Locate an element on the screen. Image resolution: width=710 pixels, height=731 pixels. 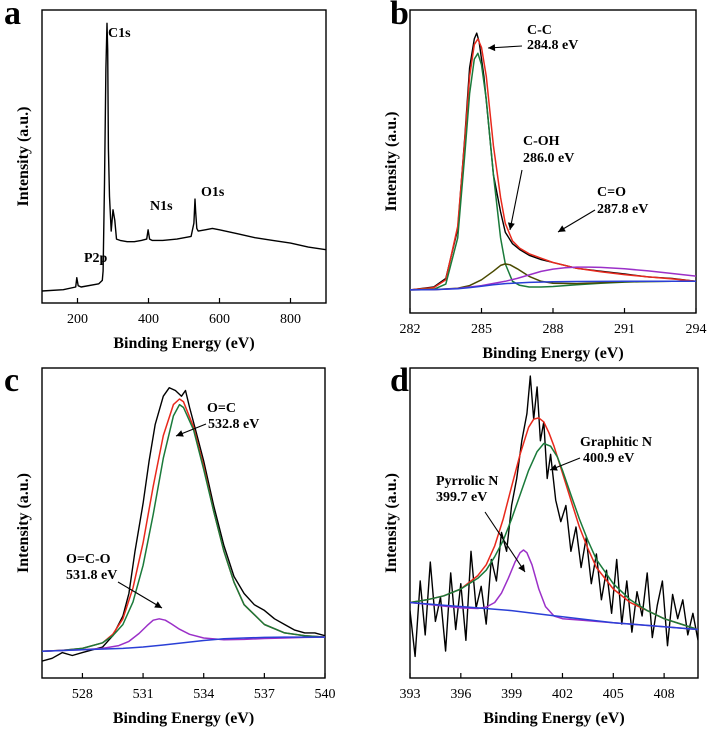
x-tick-label: 399 is located at coordinates (511, 694).